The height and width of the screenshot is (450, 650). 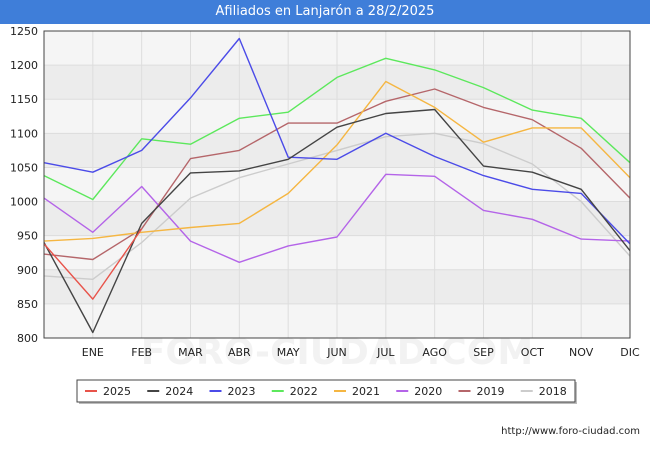 What do you see at coordinates (491, 391) in the screenshot?
I see `legend-label-2019: 2019` at bounding box center [491, 391].